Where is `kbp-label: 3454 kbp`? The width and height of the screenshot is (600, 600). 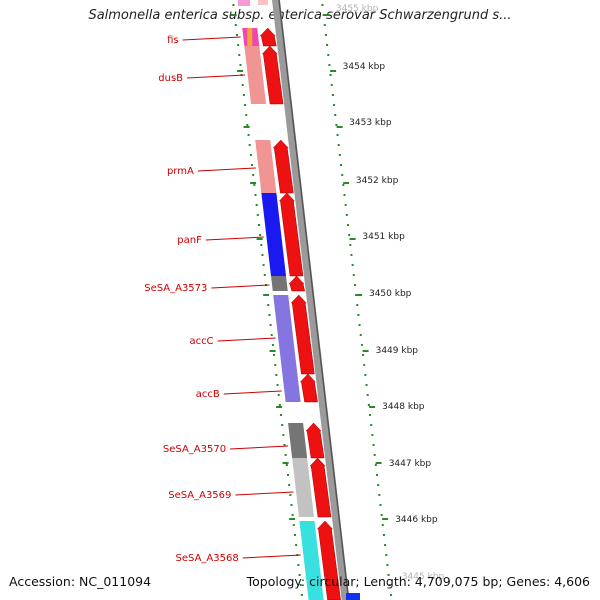 kbp-label: 3454 kbp is located at coordinates (364, 67).